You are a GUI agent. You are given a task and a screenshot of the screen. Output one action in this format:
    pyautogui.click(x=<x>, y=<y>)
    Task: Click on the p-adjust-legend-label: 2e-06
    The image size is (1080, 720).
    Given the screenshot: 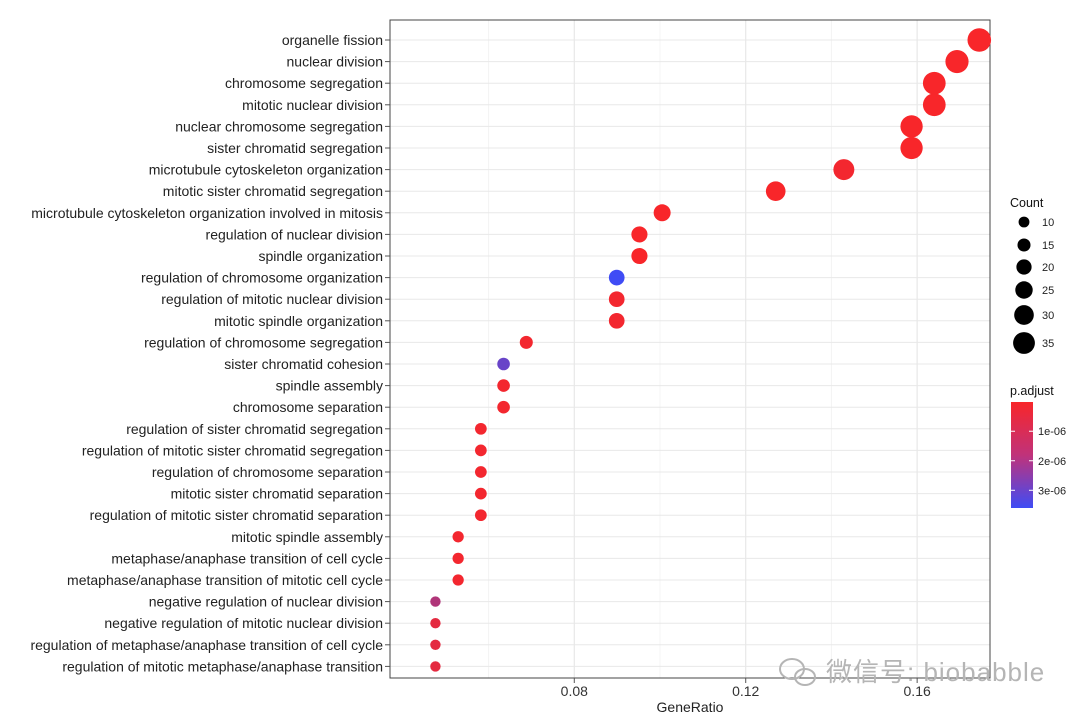 What is the action you would take?
    pyautogui.click(x=1052, y=462)
    